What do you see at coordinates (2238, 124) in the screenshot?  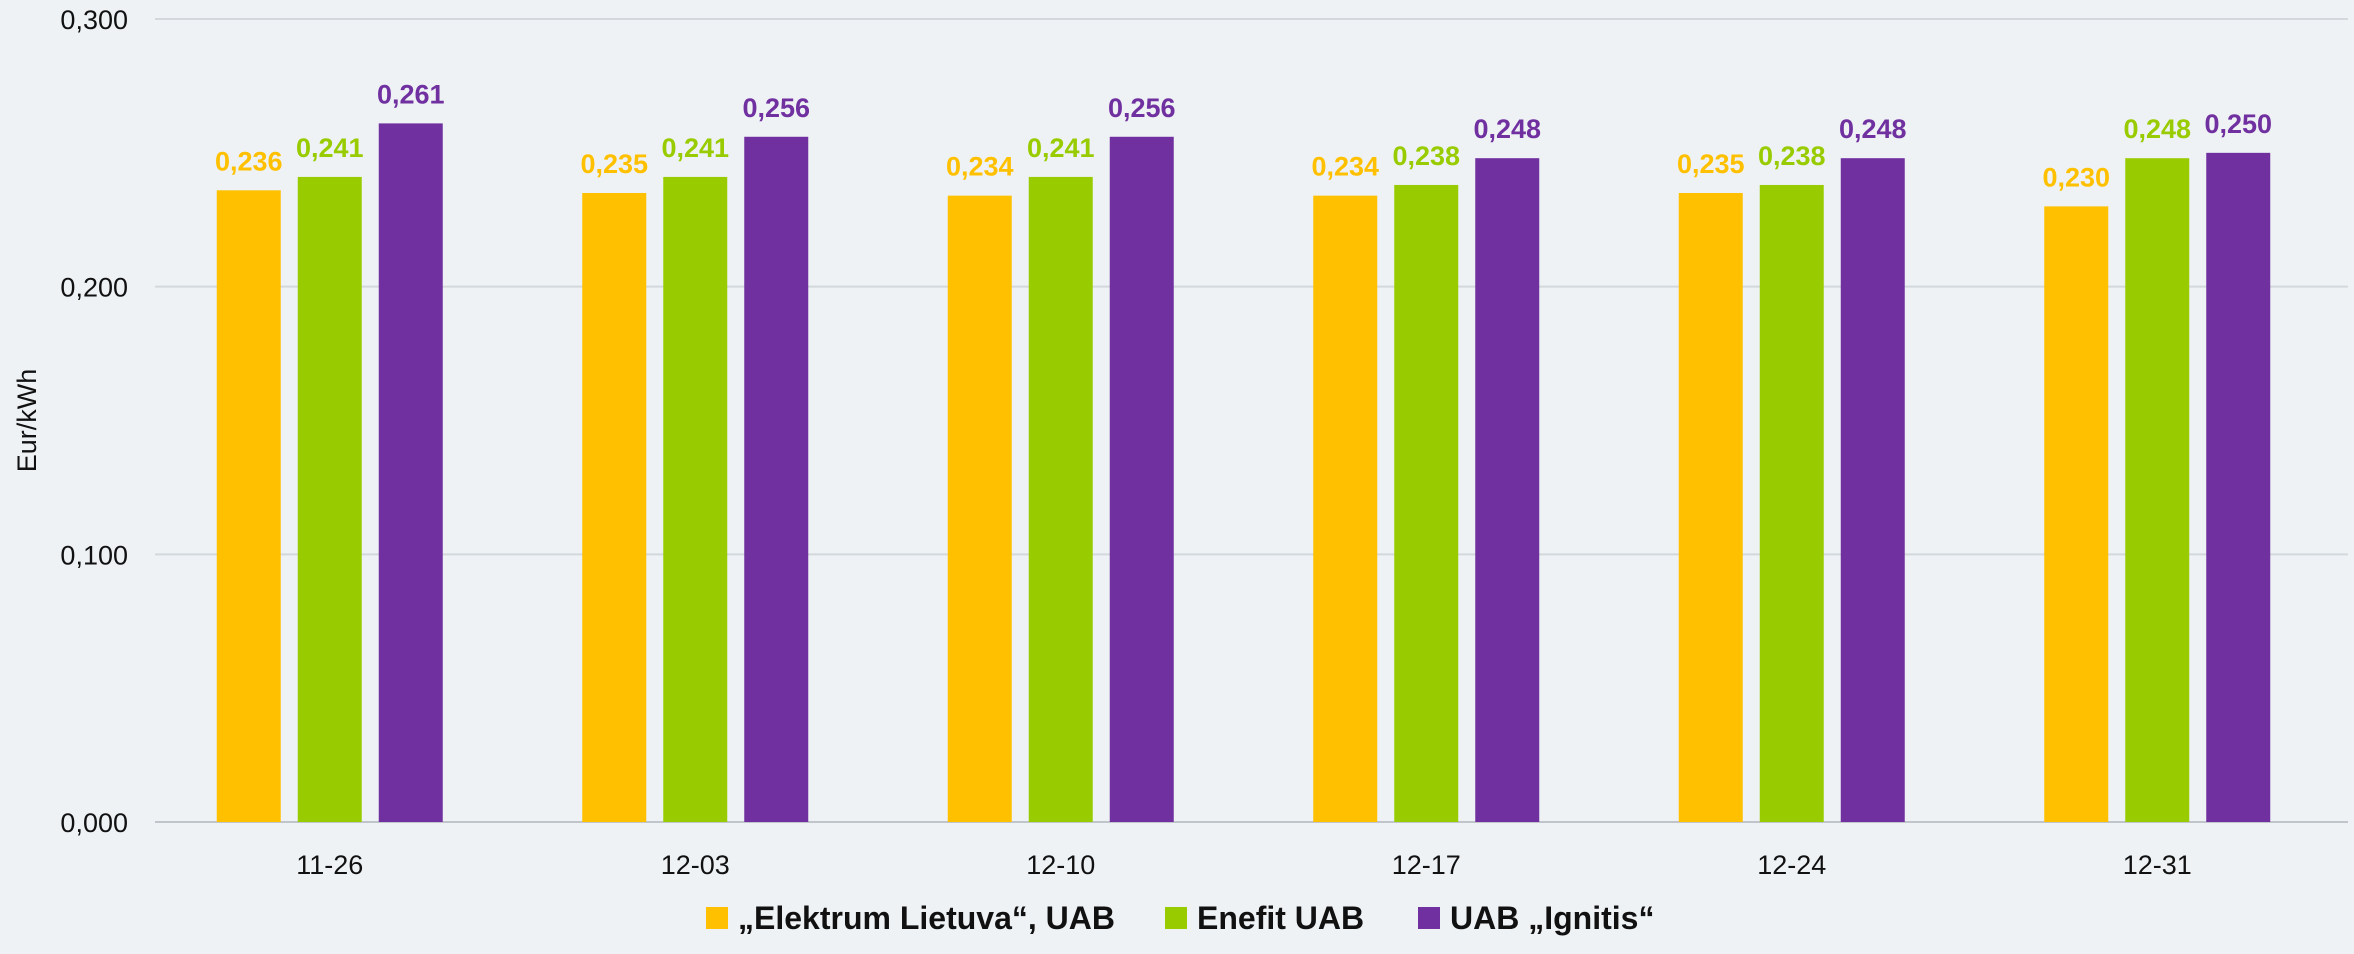 I see `data-label: 0,250` at bounding box center [2238, 124].